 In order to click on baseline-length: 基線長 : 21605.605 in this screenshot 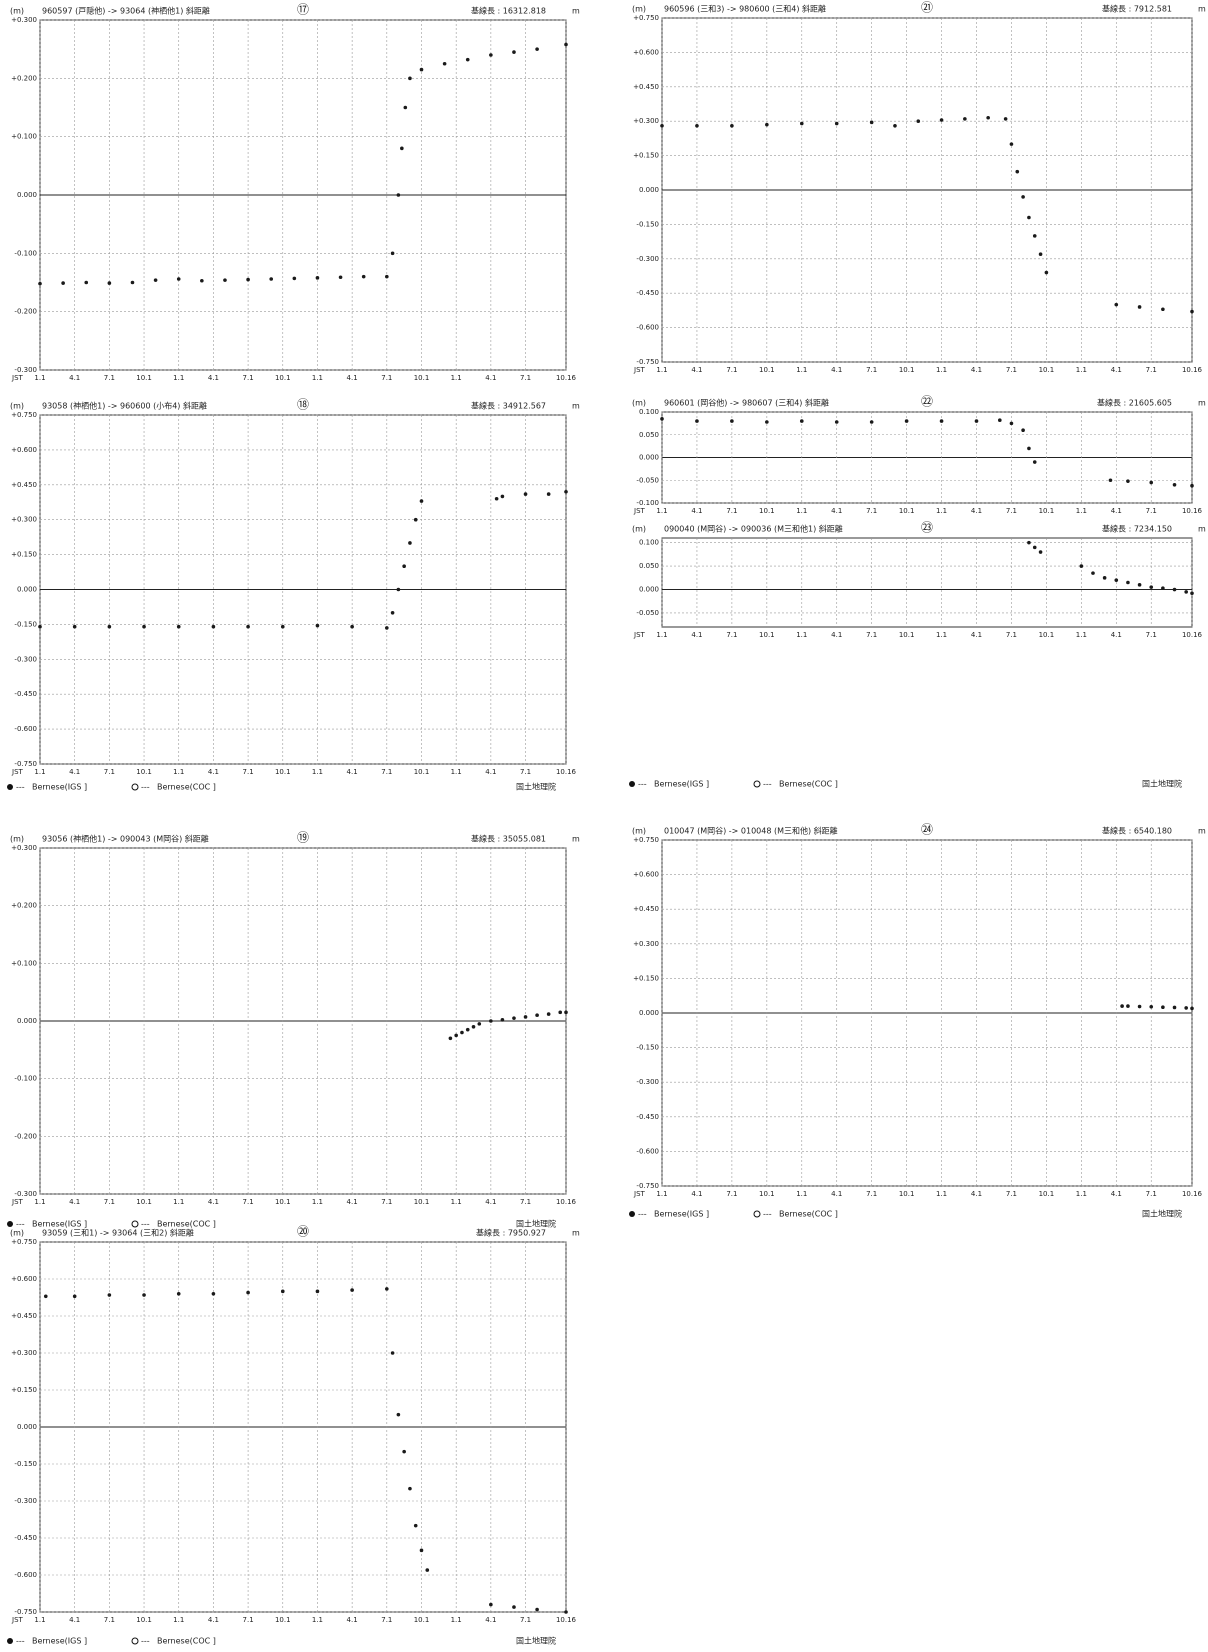, I will do `click(1134, 403)`.